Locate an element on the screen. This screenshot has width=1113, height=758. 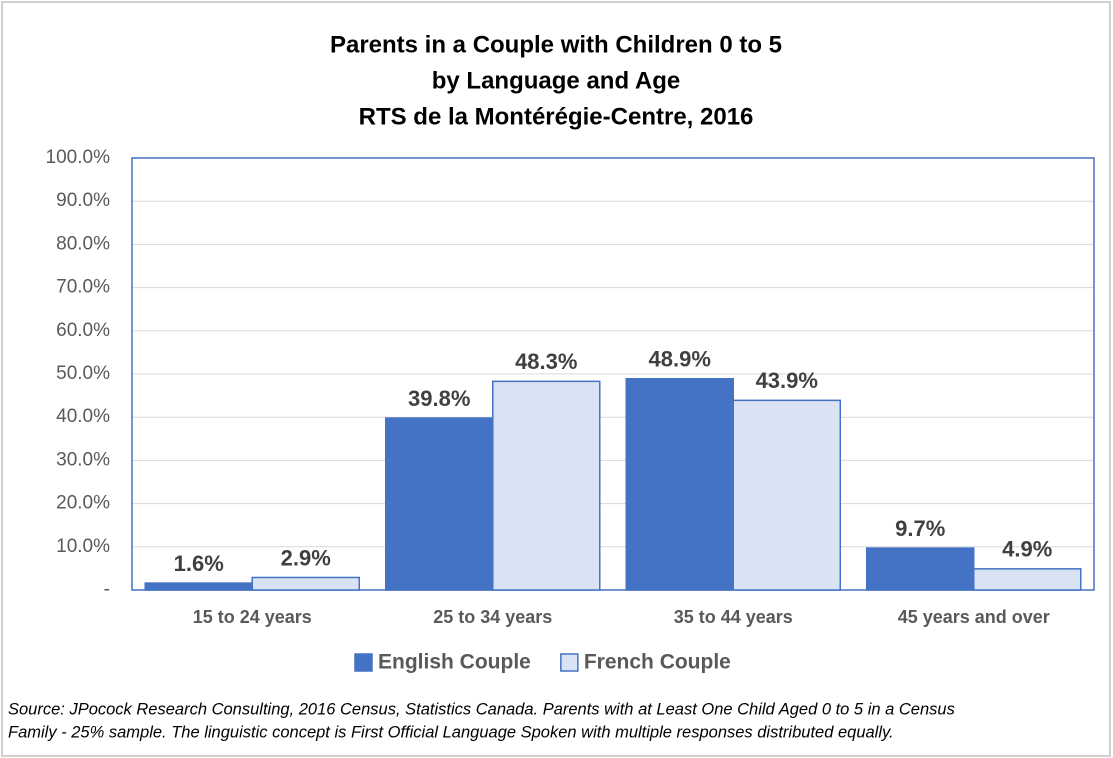
legend-label: French Couple is located at coordinates (657, 662).